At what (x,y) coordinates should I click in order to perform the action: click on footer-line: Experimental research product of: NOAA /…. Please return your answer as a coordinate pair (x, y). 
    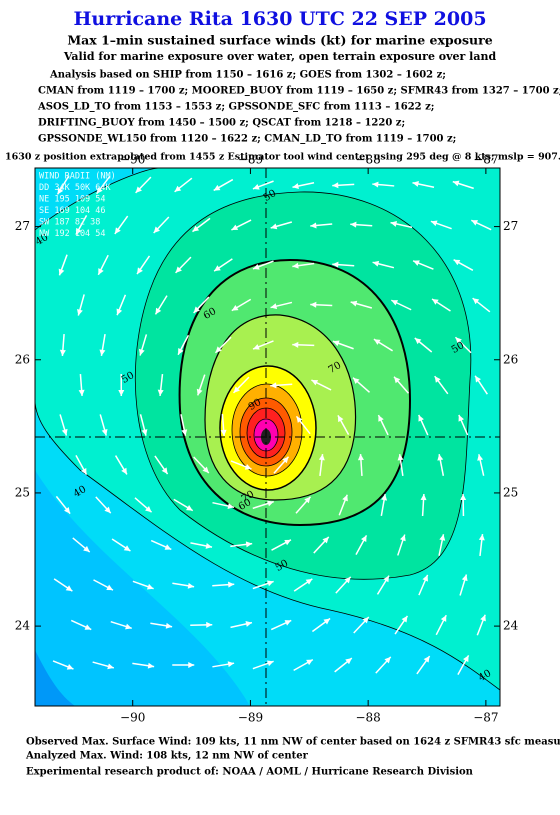
    Looking at the image, I should click on (250, 772).